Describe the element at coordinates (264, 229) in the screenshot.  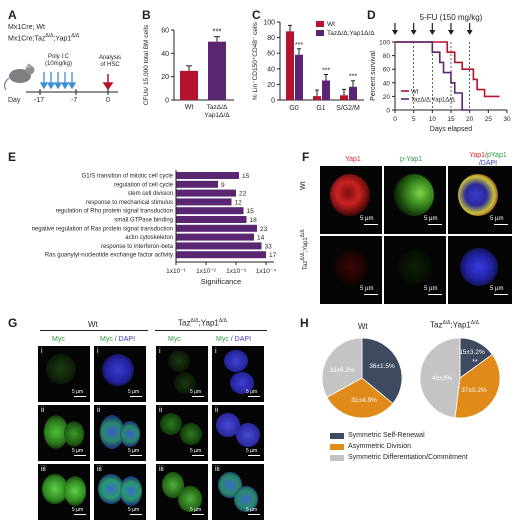
I see `gene-count-label: 23` at that location.